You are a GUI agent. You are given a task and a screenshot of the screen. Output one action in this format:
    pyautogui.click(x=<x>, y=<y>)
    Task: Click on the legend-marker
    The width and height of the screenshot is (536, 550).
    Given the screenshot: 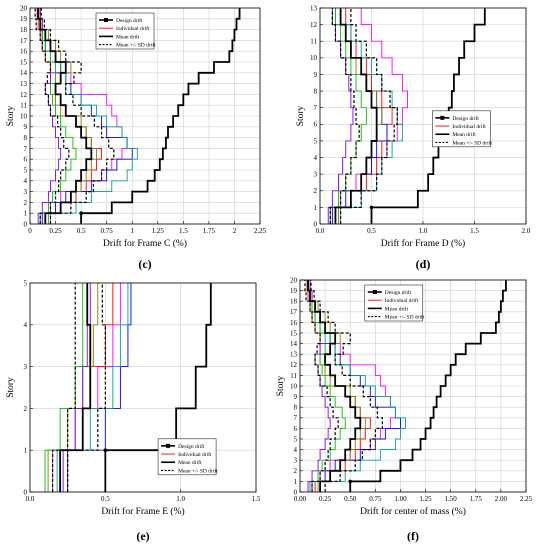 What is the action you would take?
    pyautogui.click(x=168, y=445)
    